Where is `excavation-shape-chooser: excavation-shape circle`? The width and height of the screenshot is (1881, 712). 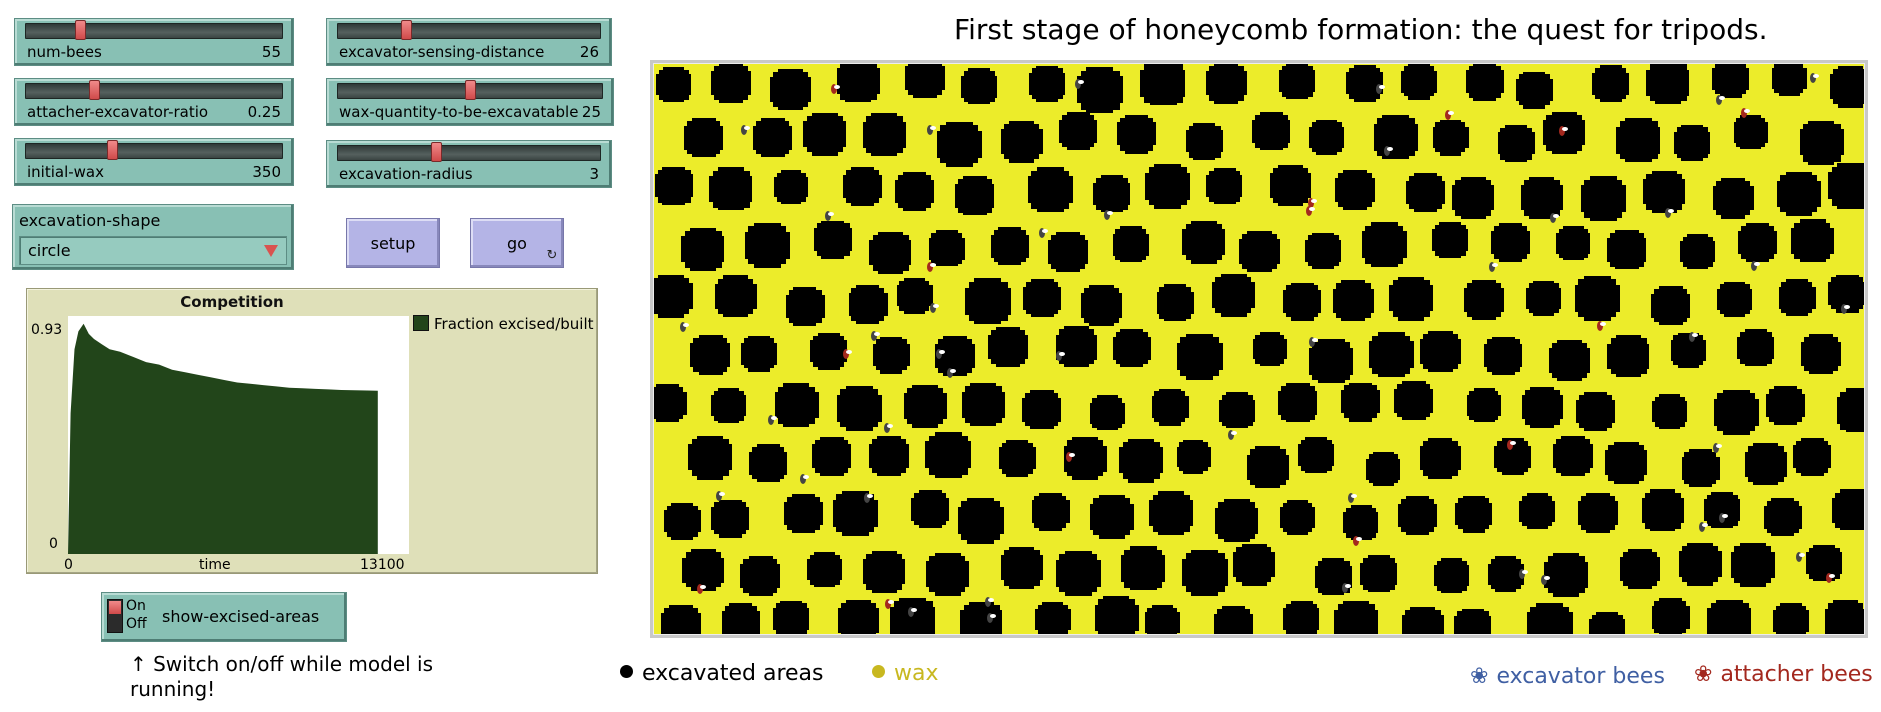 excavation-shape-chooser: excavation-shape circle is located at coordinates (153, 237).